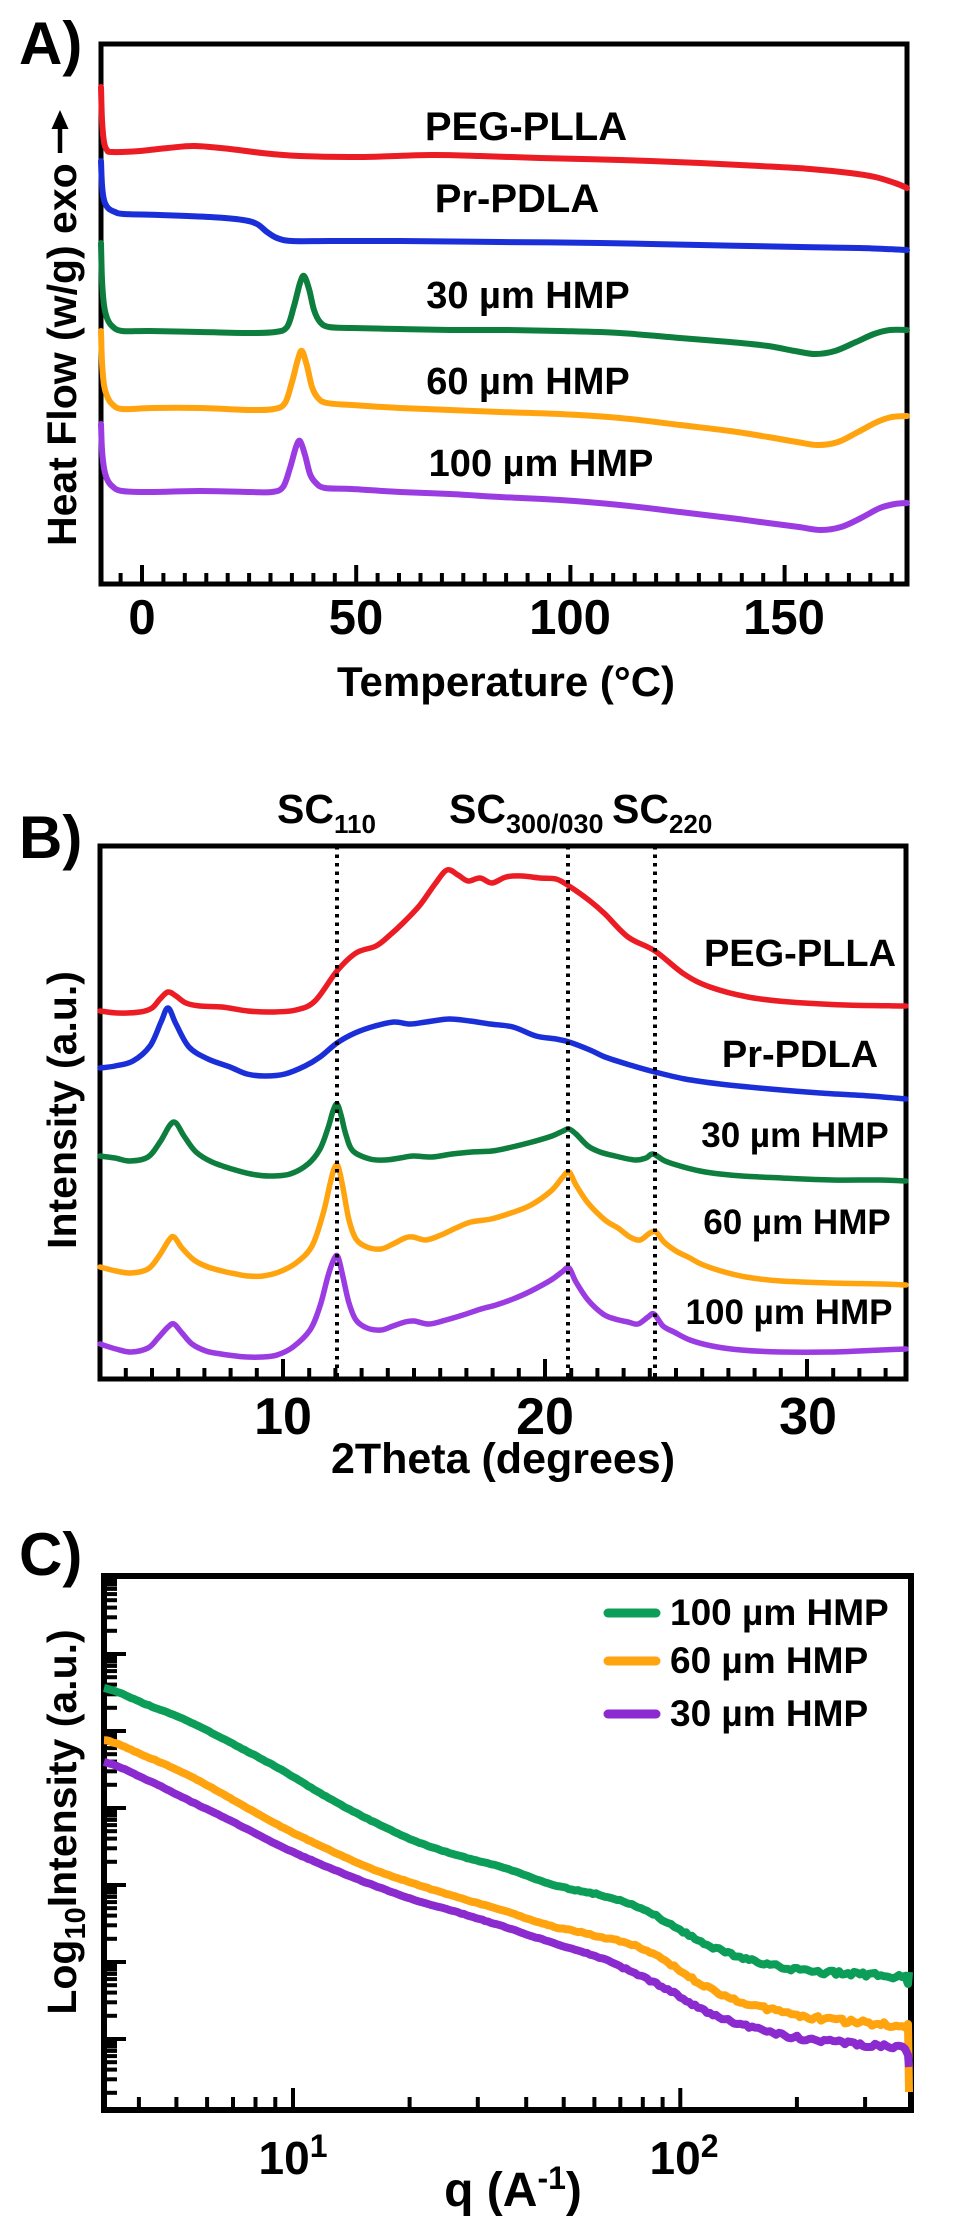 Image resolution: width=955 pixels, height=2235 pixels. I want to click on svg-text: 10, so click(283, 1417).